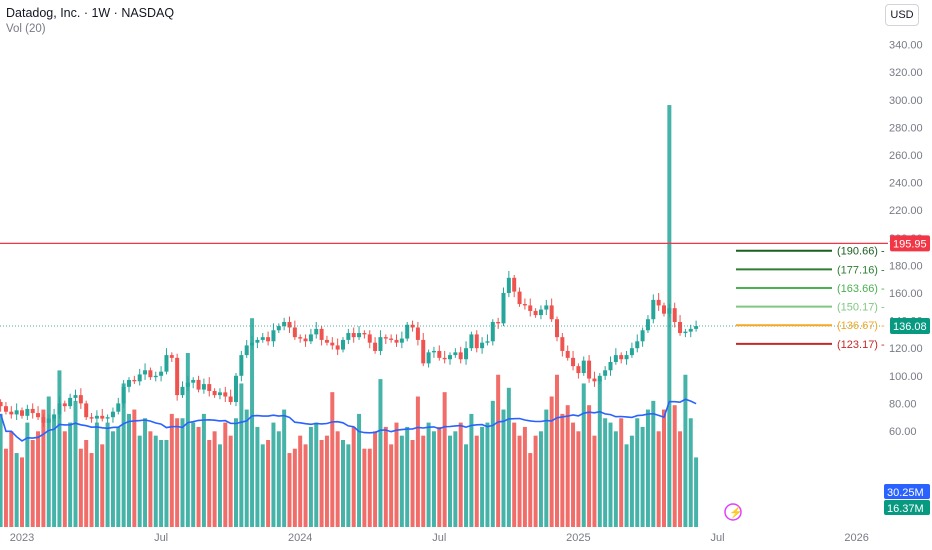 The width and height of the screenshot is (932, 550). Describe the element at coordinates (906, 211) in the screenshot. I see `price-tick-label: 220.00` at that location.